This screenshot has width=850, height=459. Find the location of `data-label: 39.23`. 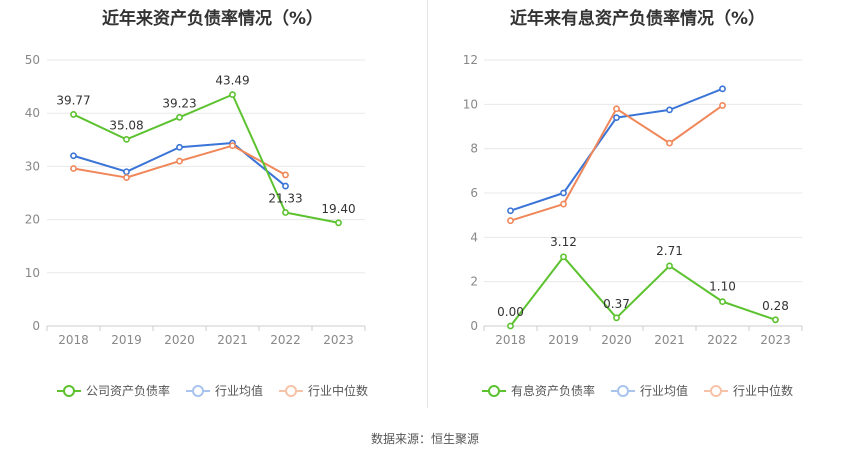

data-label: 39.23 is located at coordinates (179, 103).